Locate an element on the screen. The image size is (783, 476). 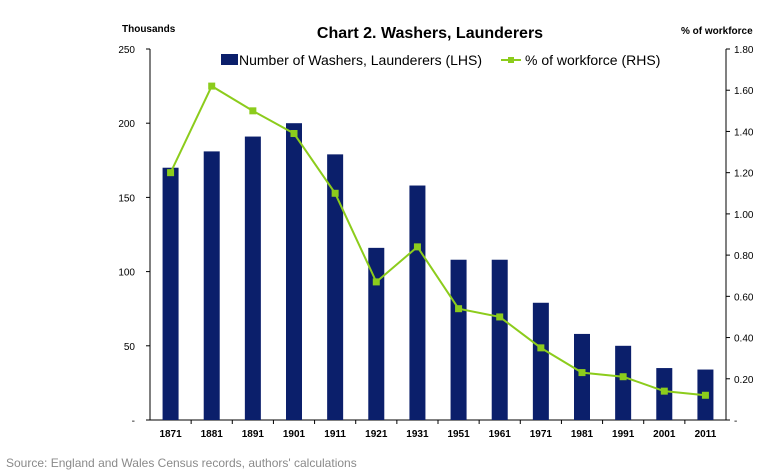
line-point-1971 is located at coordinates (541, 348).